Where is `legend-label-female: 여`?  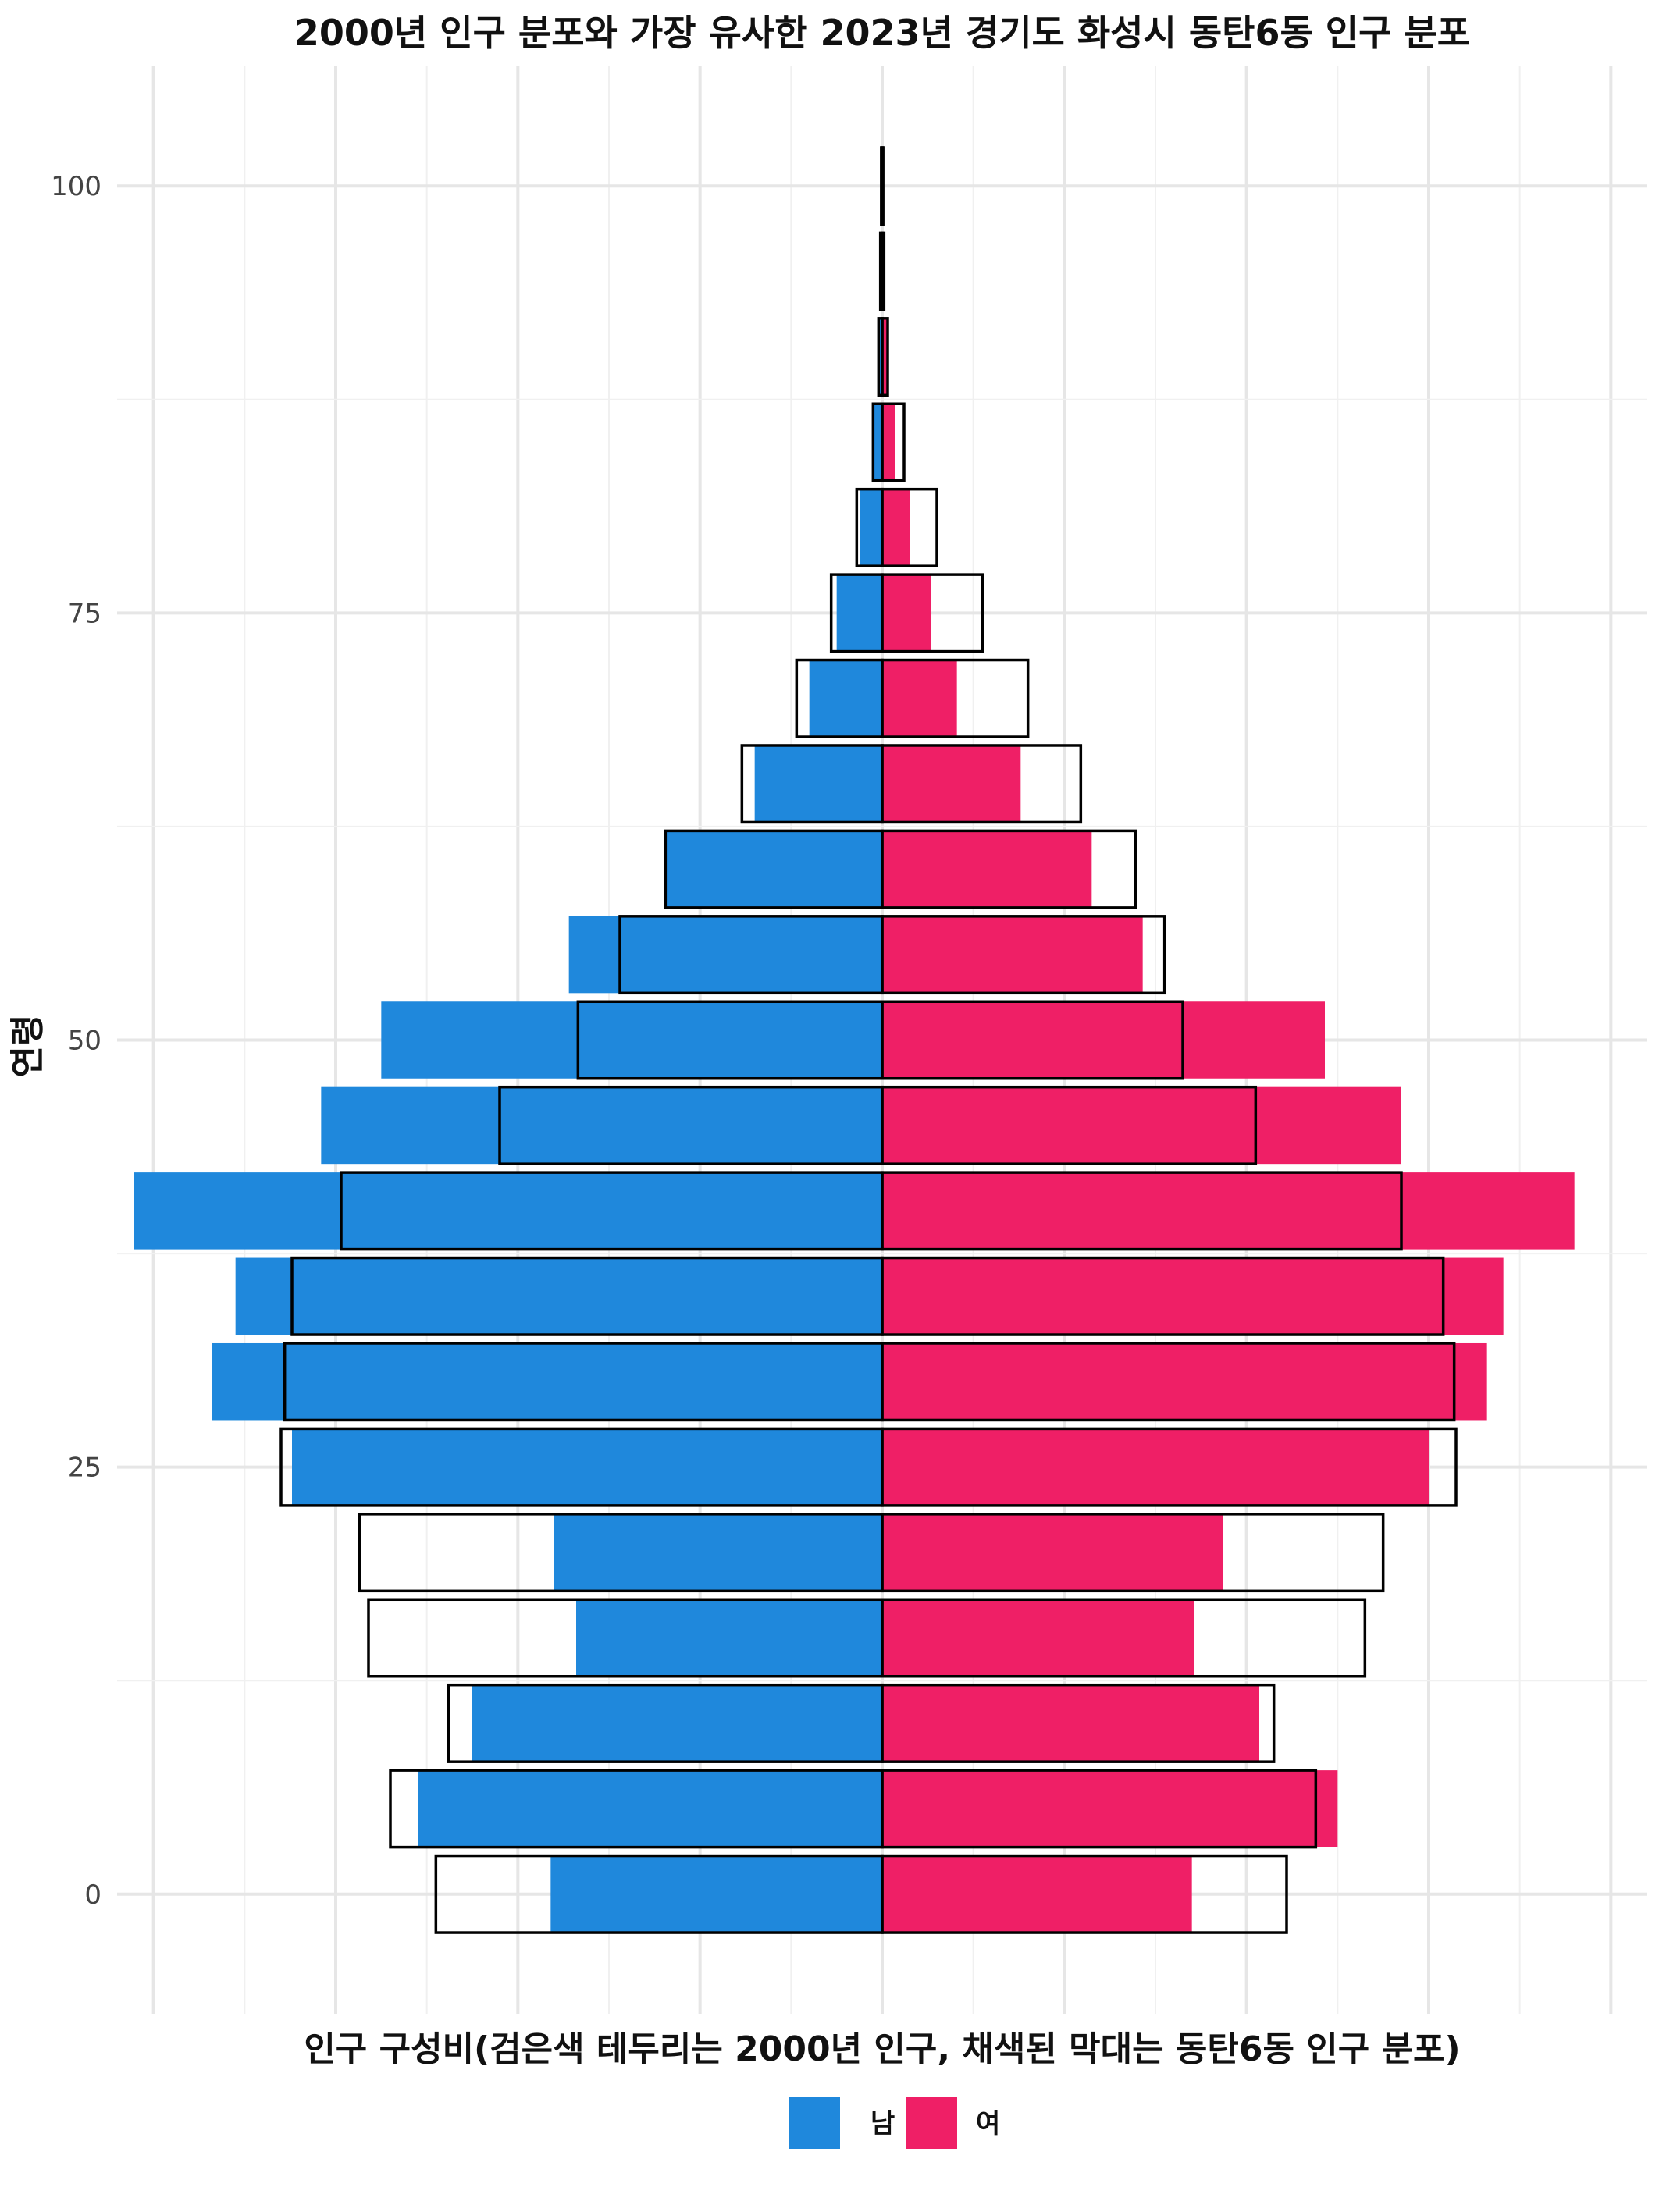
legend-label-female: 여 is located at coordinates (988, 2124).